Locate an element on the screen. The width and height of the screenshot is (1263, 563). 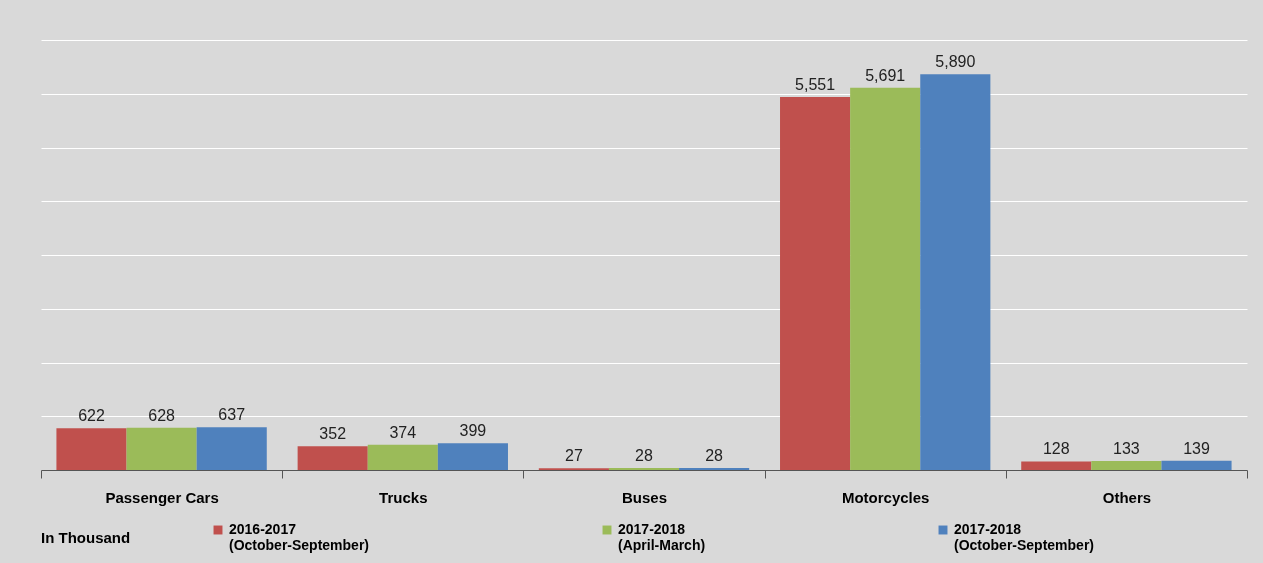
data-label: 628 is located at coordinates (162, 415).